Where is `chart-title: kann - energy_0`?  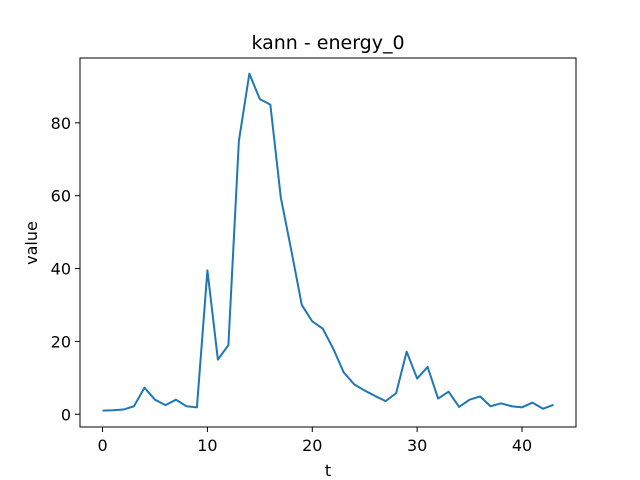 chart-title: kann - energy_0 is located at coordinates (327, 43).